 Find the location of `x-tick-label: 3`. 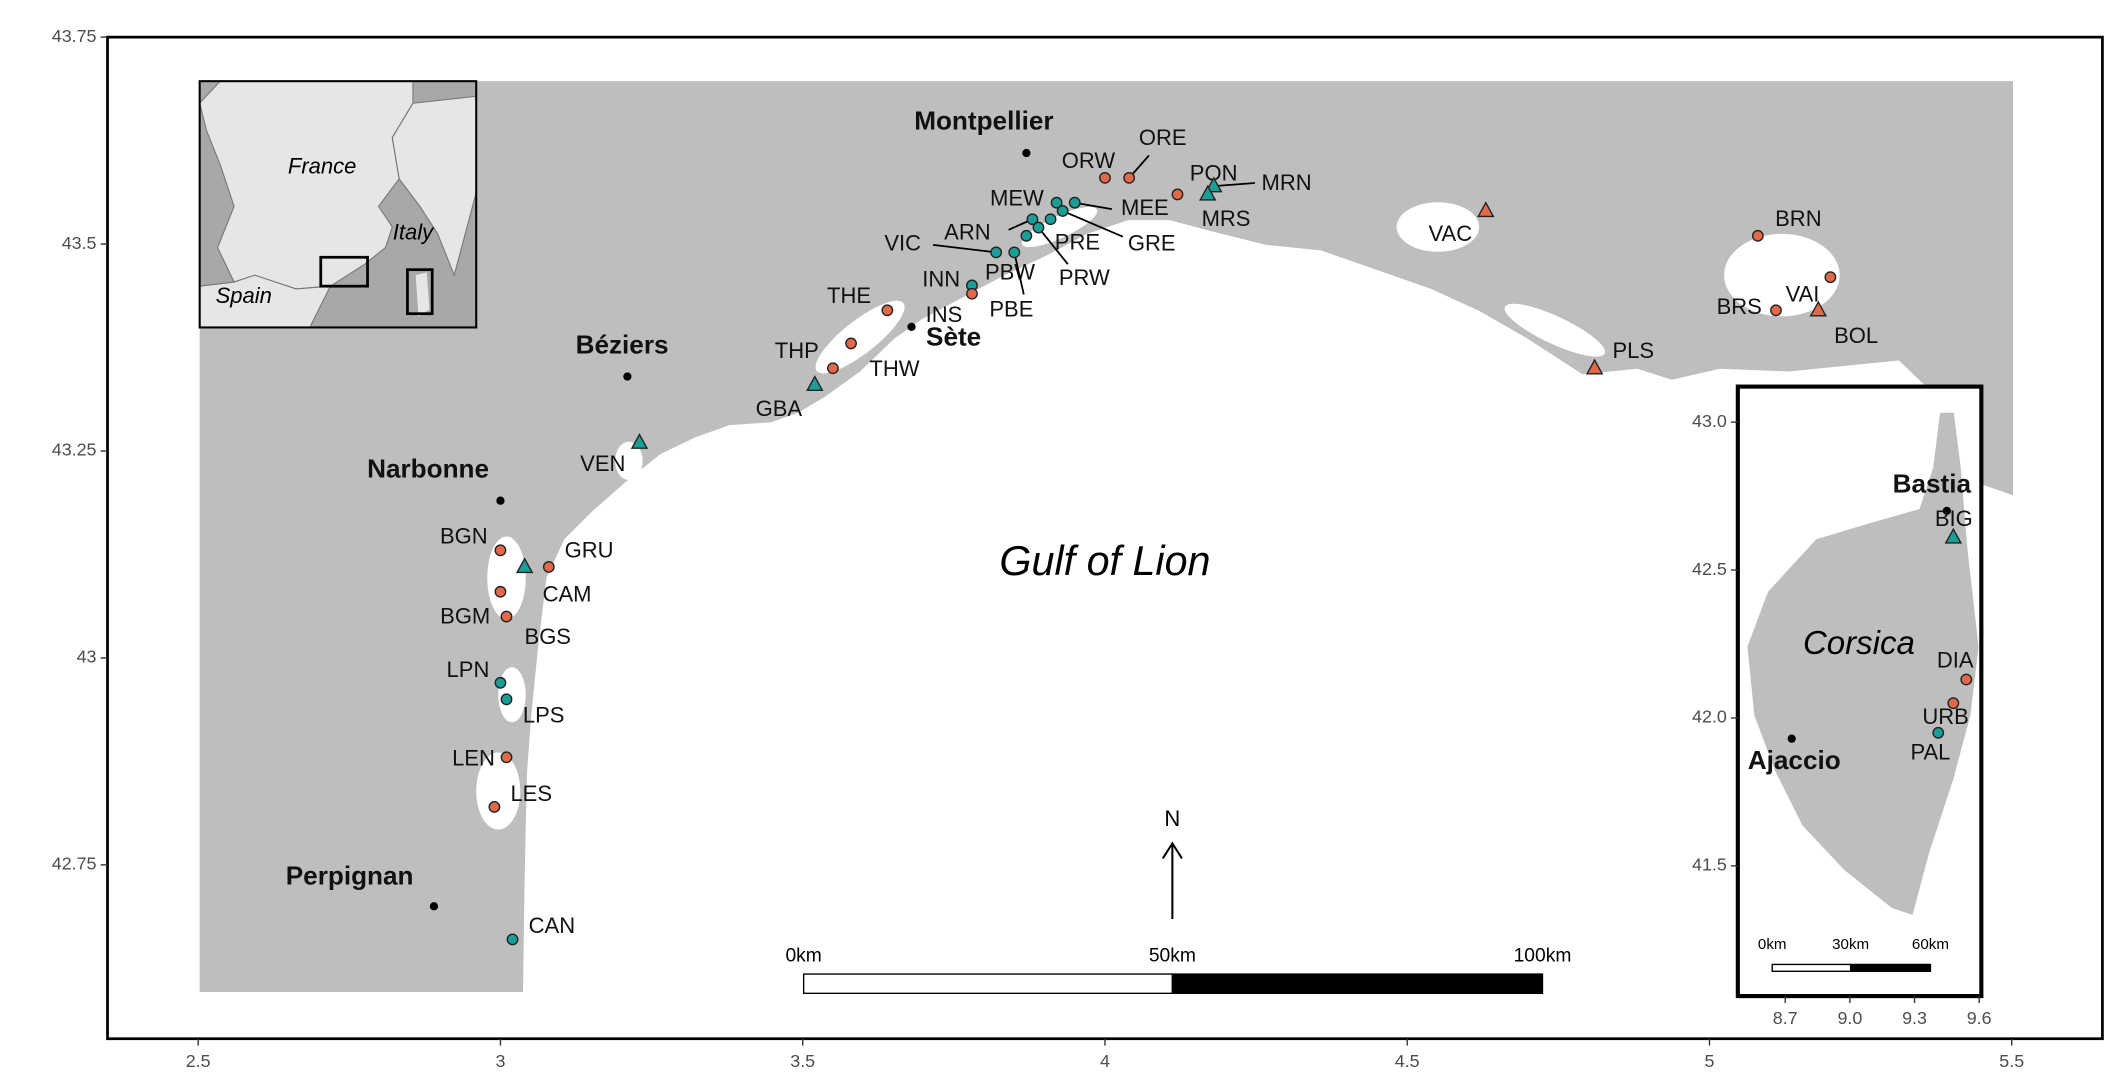

x-tick-label: 3 is located at coordinates (500, 1061).